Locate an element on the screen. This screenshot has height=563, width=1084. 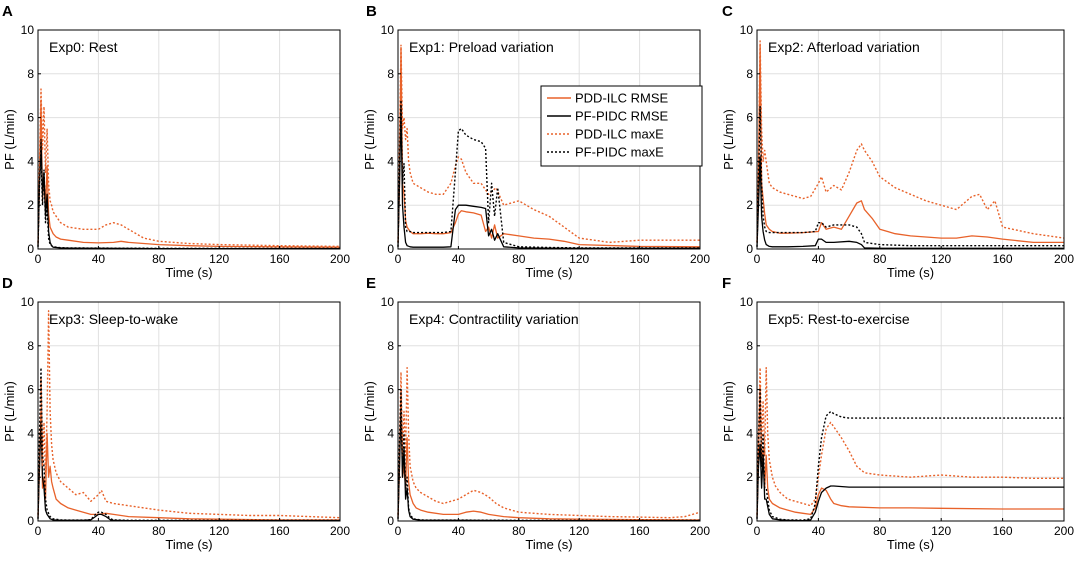
panel-title: Exp4: Contractility variation is located at coordinates (494, 319).